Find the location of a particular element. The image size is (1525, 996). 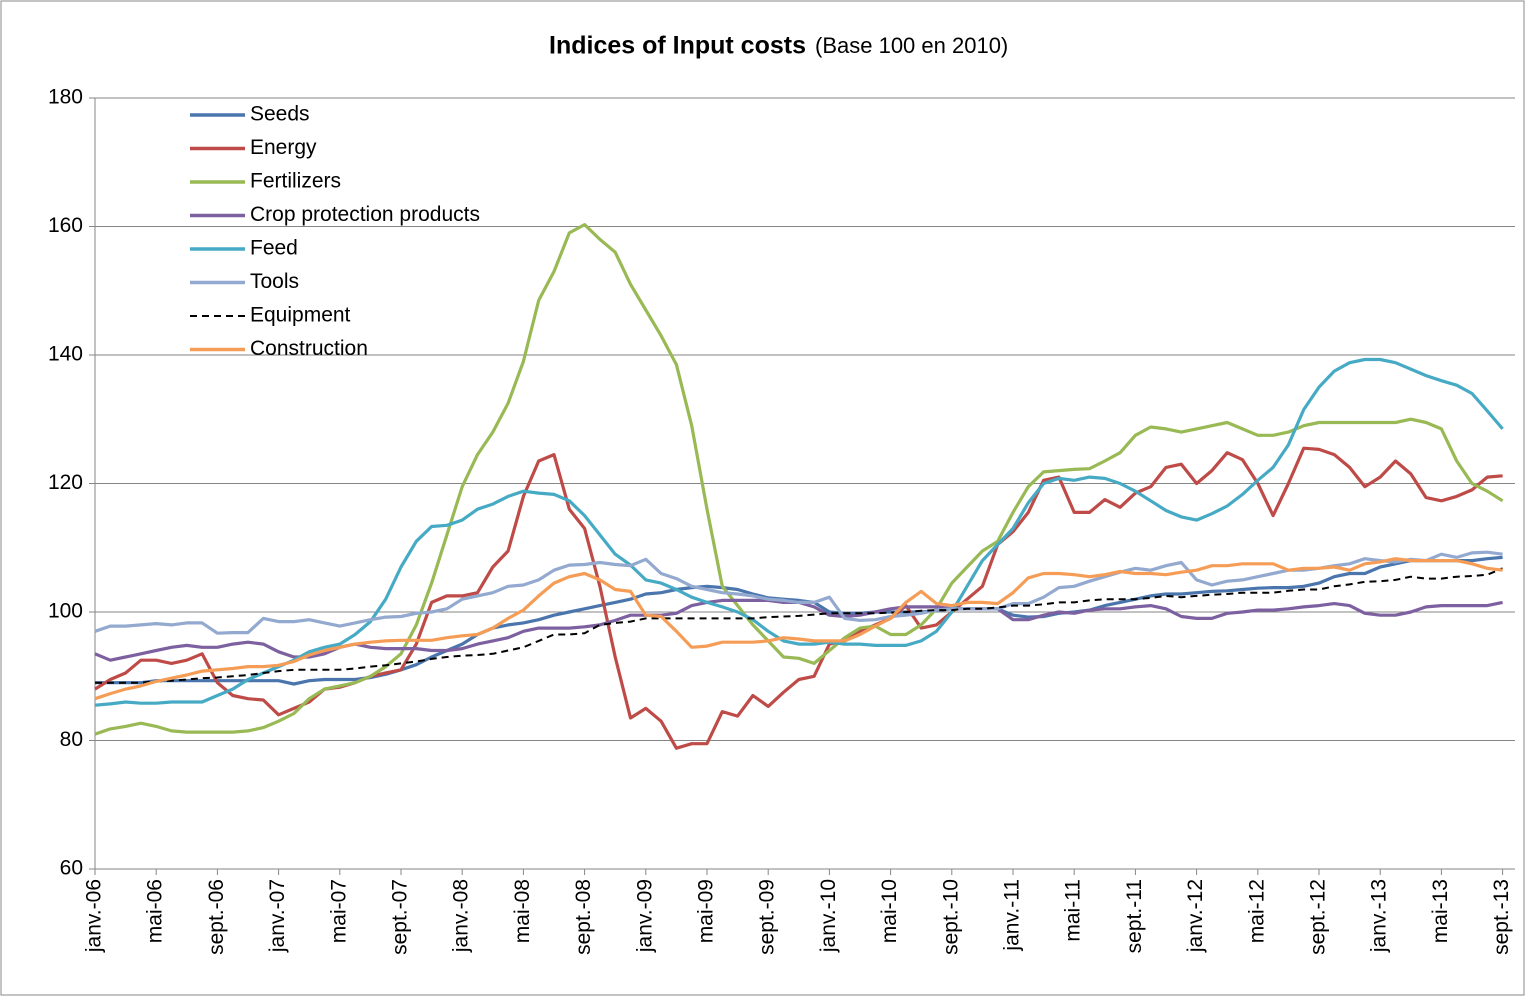

x-tick-label: janv.-11 is located at coordinates (1012, 915).